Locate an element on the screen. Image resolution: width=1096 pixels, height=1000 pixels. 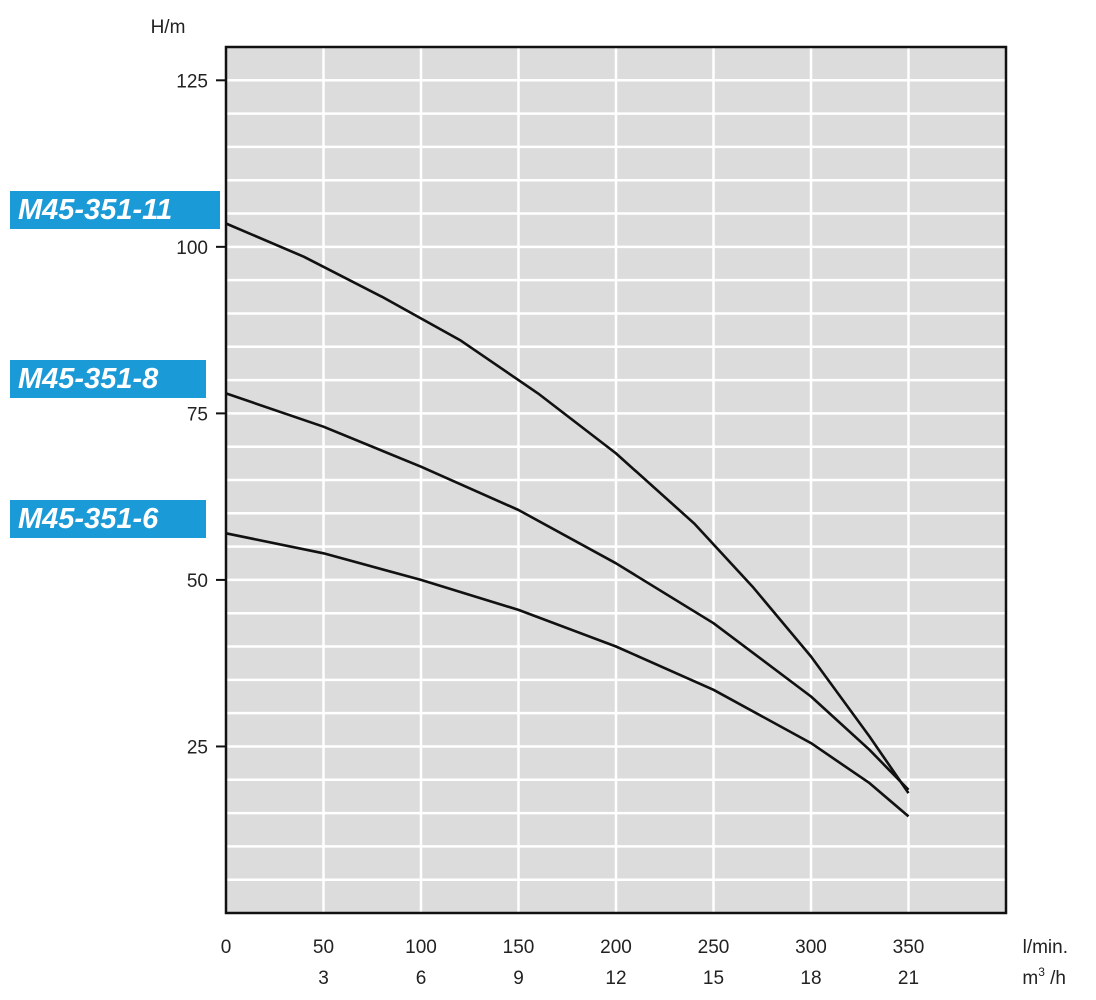
y-tick-label: 100 is located at coordinates (192, 248).